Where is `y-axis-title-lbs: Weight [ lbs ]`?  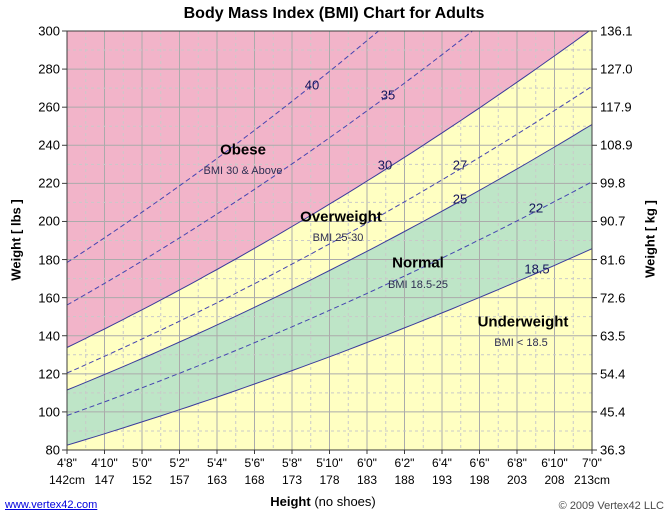
y-axis-title-lbs: Weight [ lbs ] is located at coordinates (16, 240).